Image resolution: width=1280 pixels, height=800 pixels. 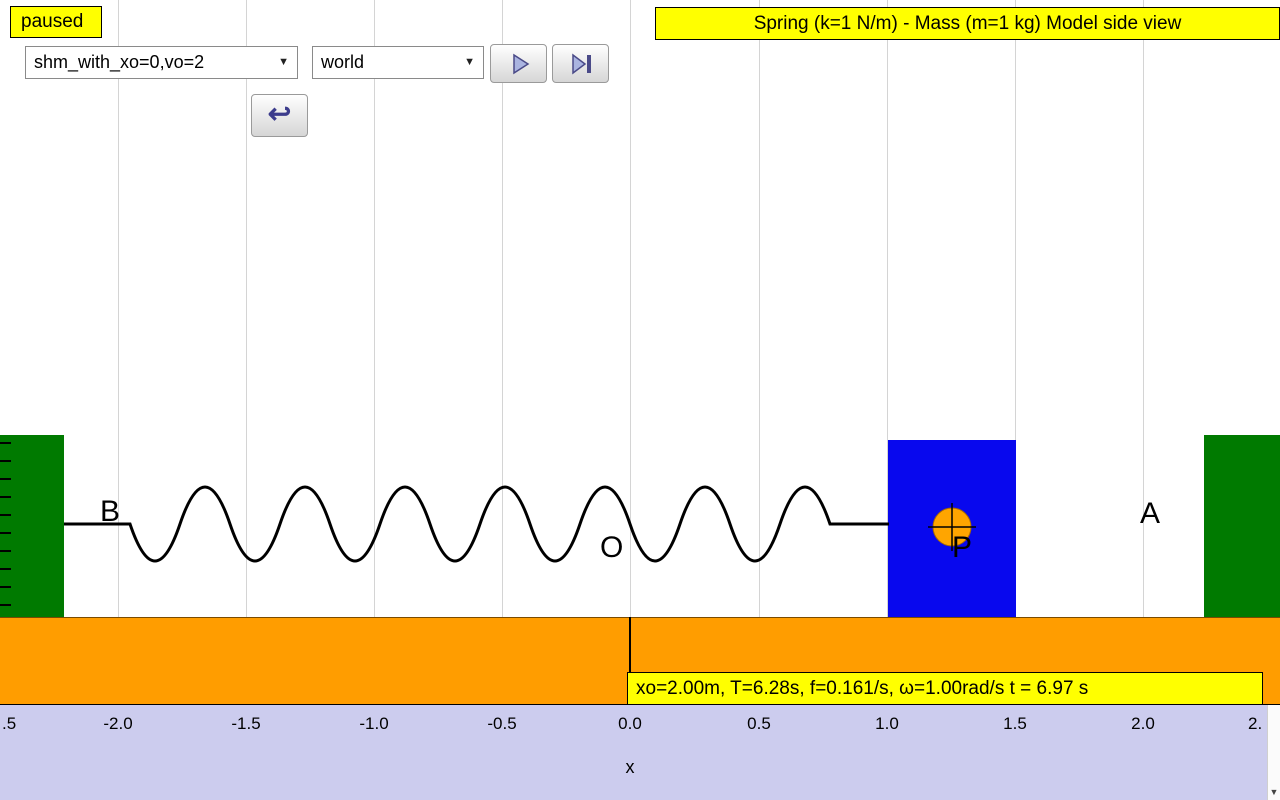 What do you see at coordinates (110, 511) in the screenshot?
I see `marker-label-b: B` at bounding box center [110, 511].